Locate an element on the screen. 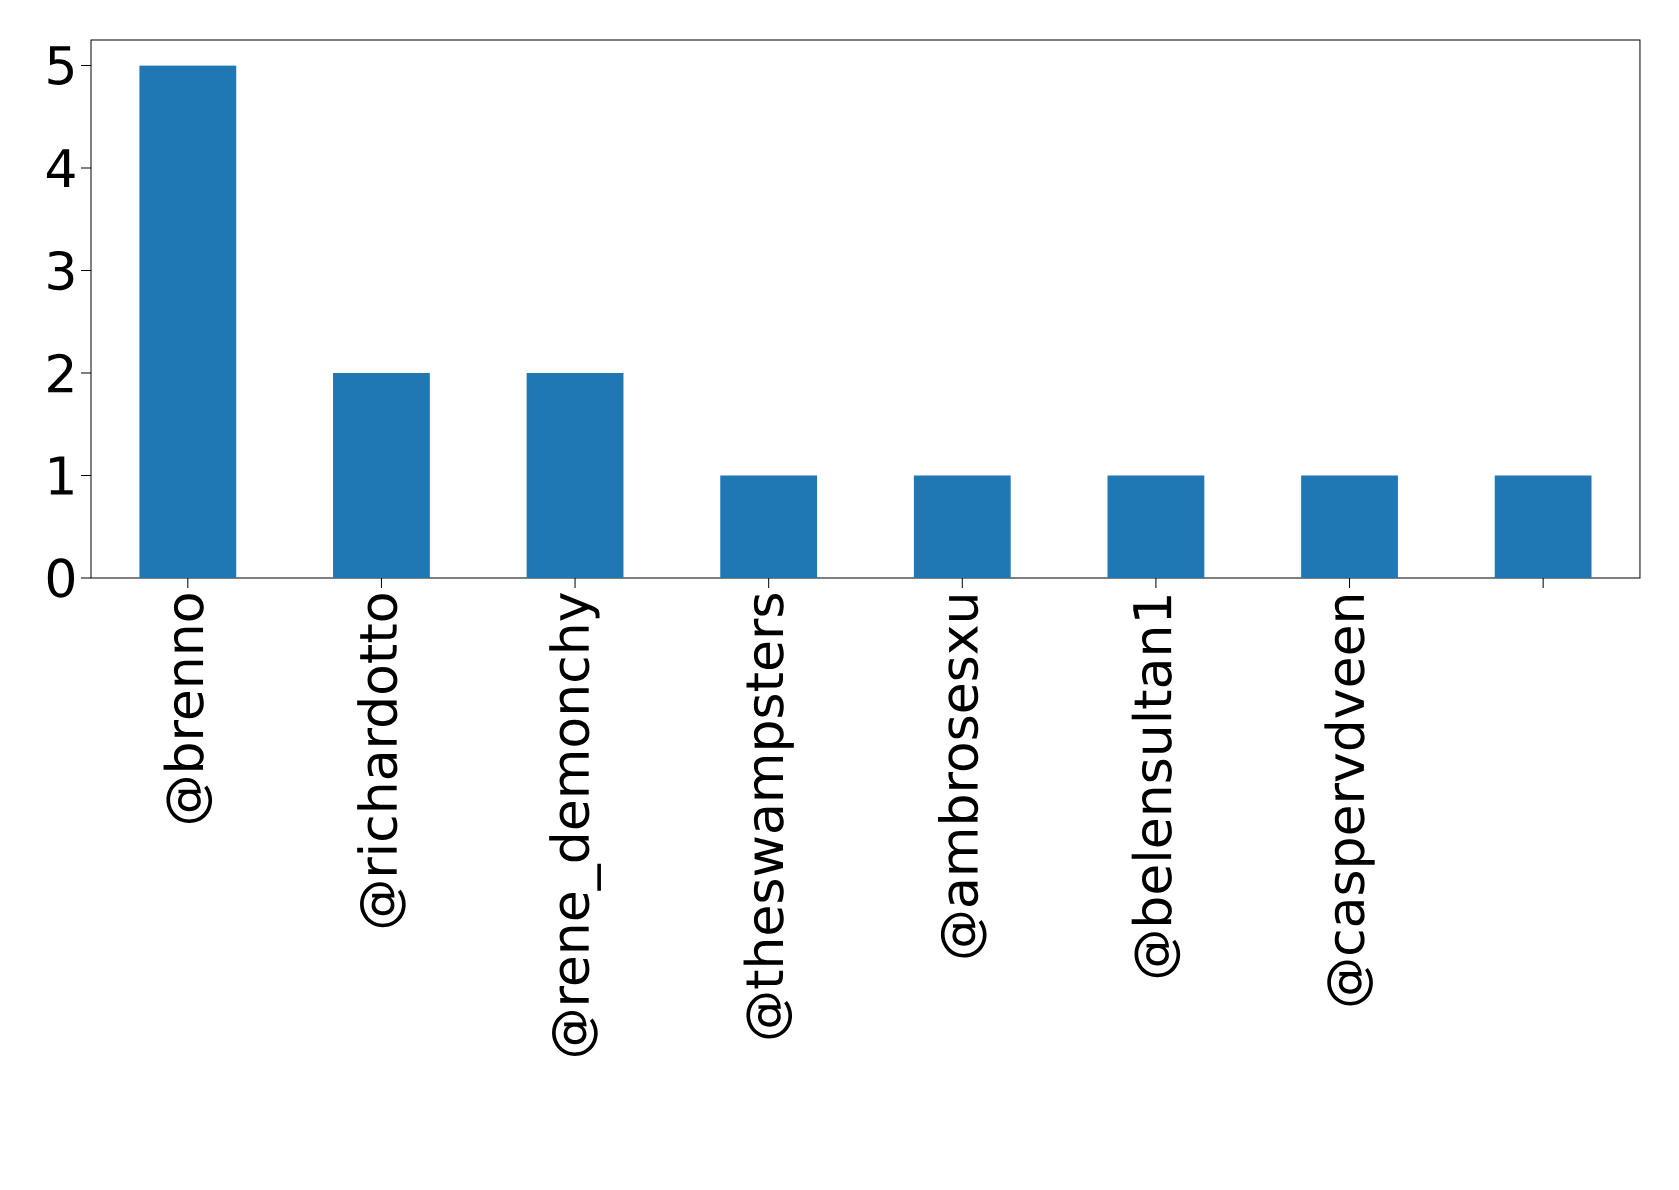 The image size is (1679, 1190). x-tick-label: @brenno is located at coordinates (188, 709).